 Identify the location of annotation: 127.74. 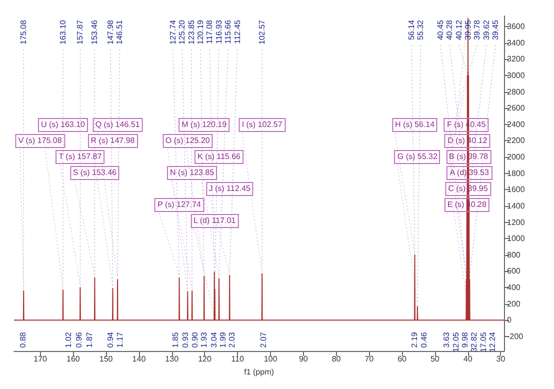
(173, 31).